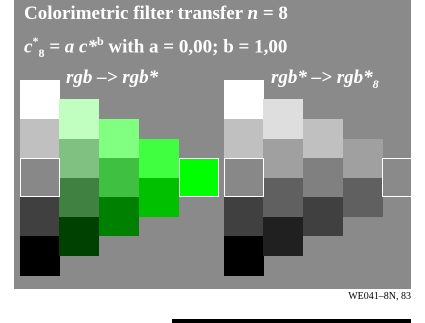 The width and height of the screenshot is (425, 323). I want to click on right-chart-label: rgb* –> rgb*8, so click(325, 79).